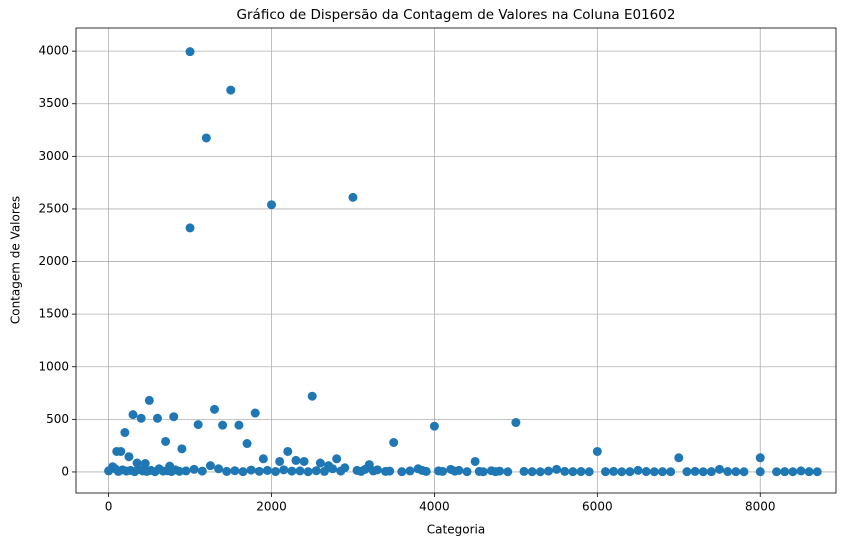 The width and height of the screenshot is (859, 550). What do you see at coordinates (53, 208) in the screenshot?
I see `y-tick-label: 2500` at bounding box center [53, 208].